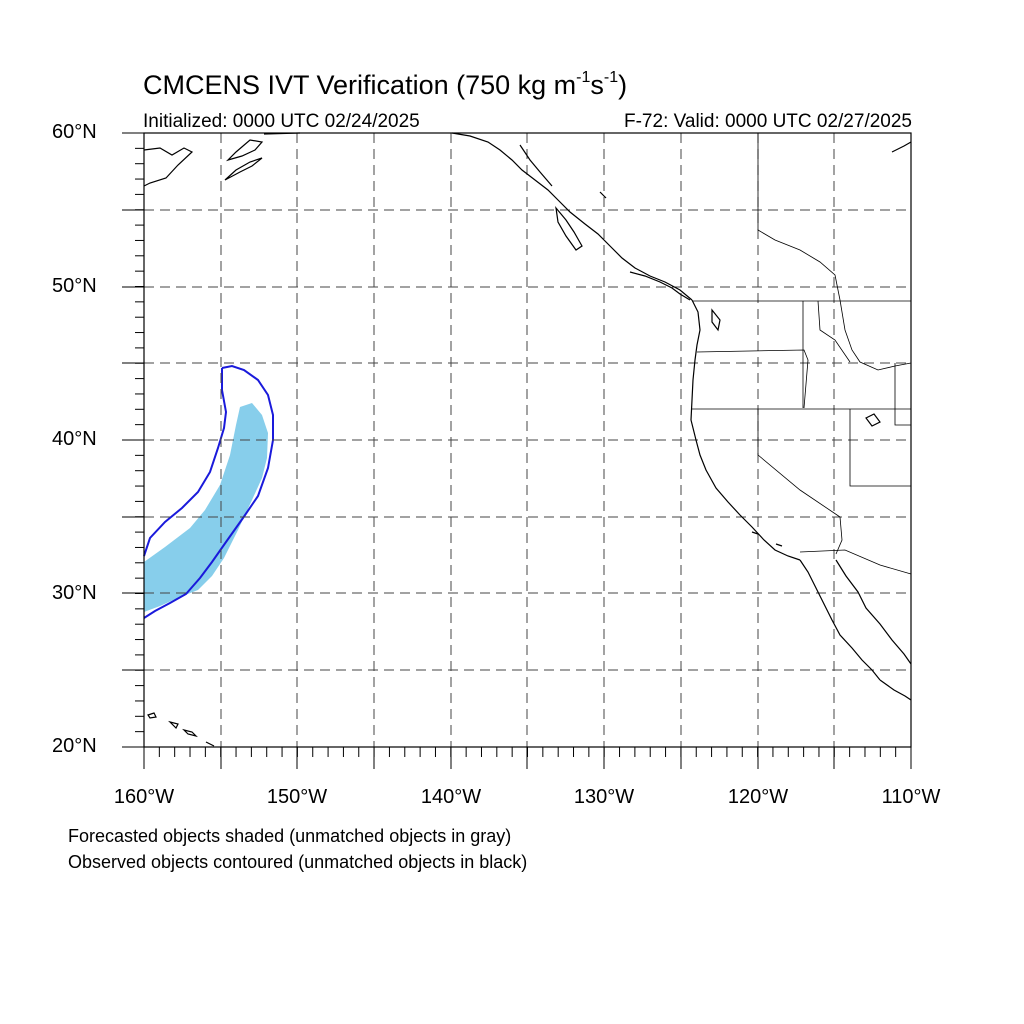 The width and height of the screenshot is (1024, 1024). What do you see at coordinates (297, 797) in the screenshot?
I see `lon-label-150w: 150°W` at bounding box center [297, 797].